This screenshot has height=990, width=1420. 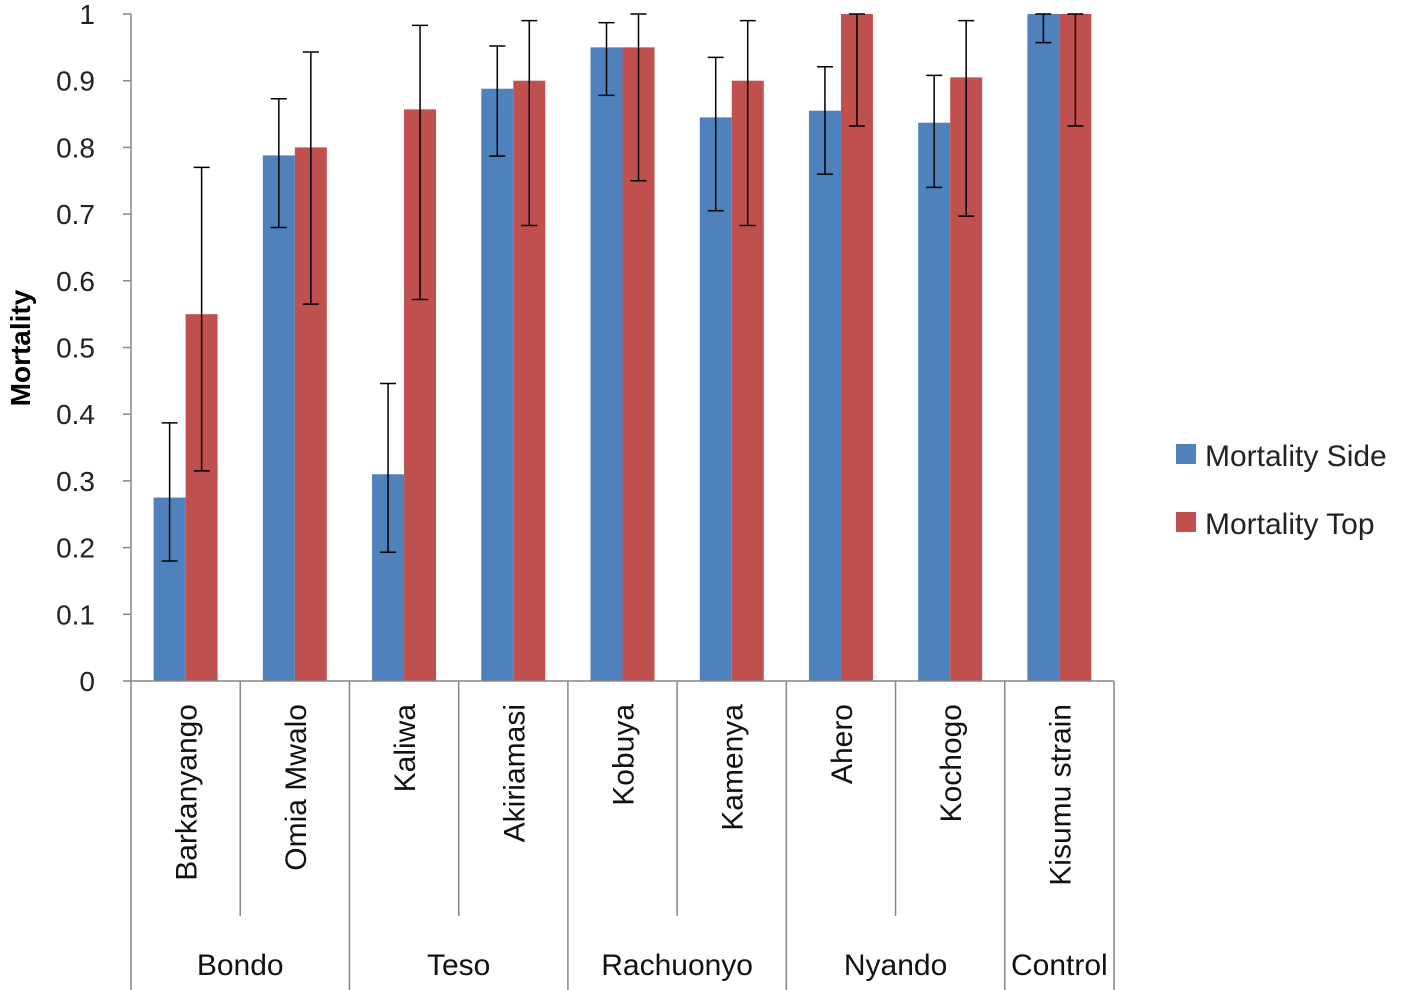 I want to click on y-tick-label: 0.9, so click(x=75, y=81).